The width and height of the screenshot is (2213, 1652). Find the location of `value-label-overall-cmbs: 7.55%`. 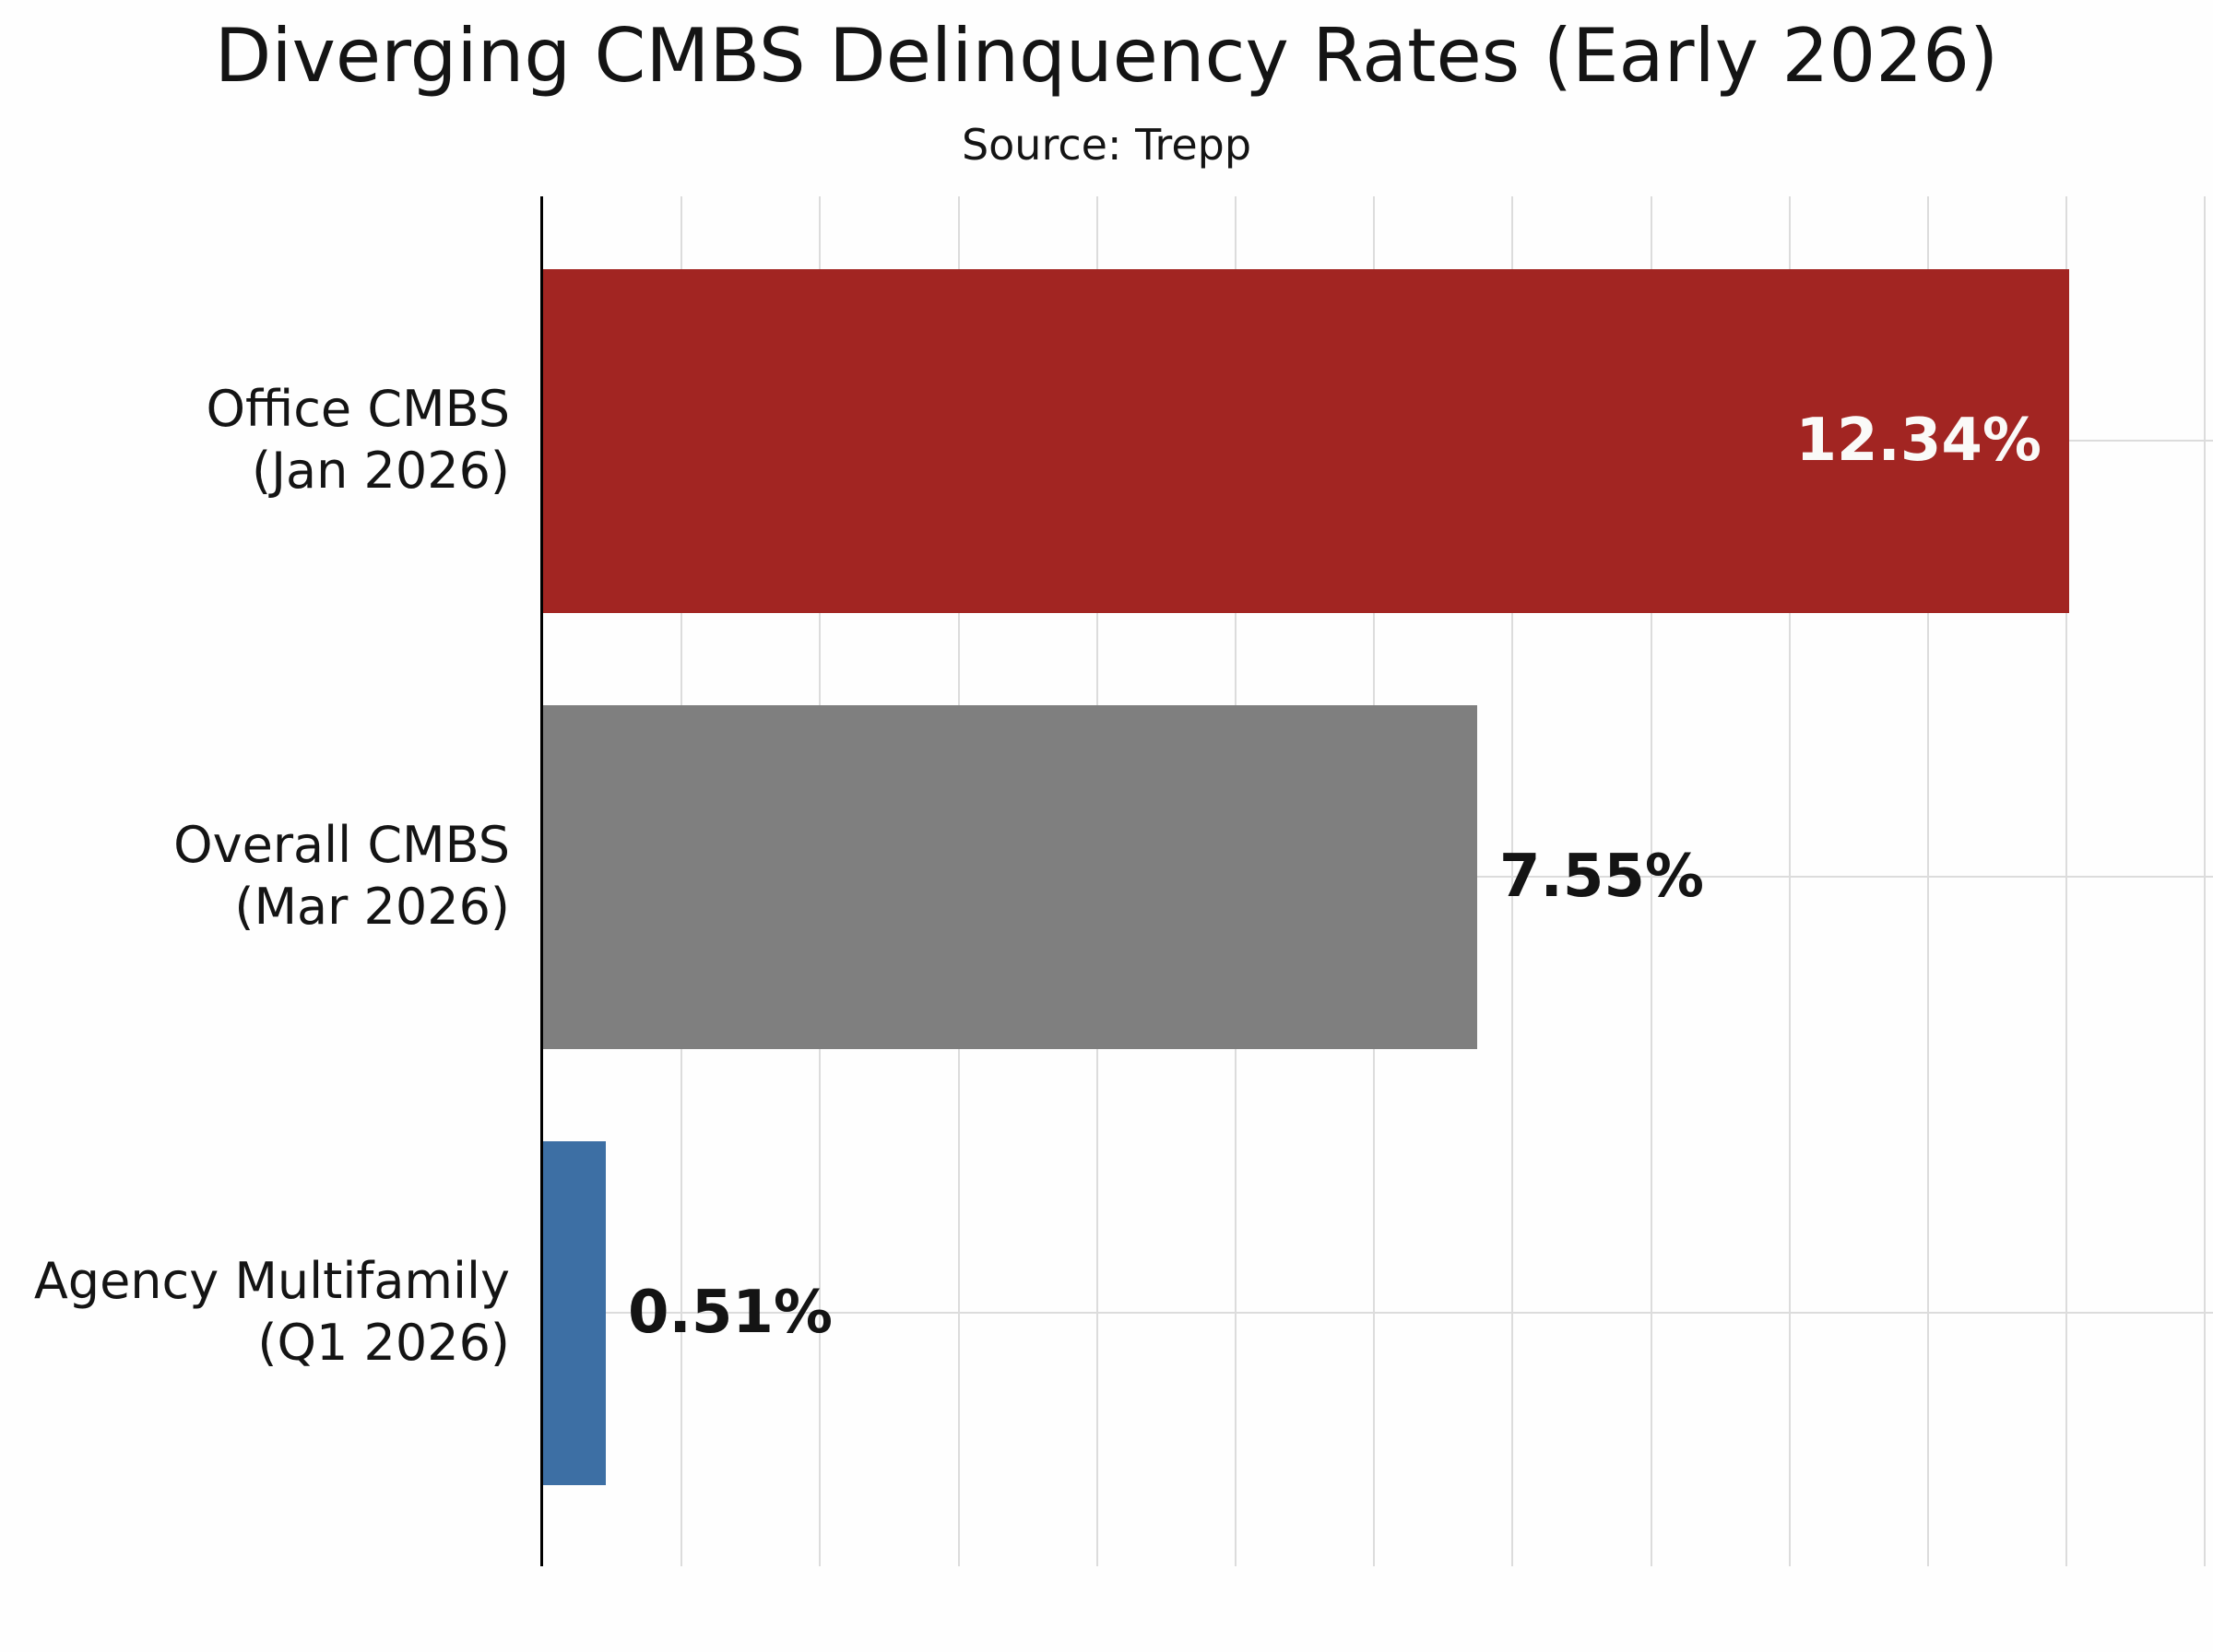

value-label-overall-cmbs: 7.55% is located at coordinates (1602, 877).